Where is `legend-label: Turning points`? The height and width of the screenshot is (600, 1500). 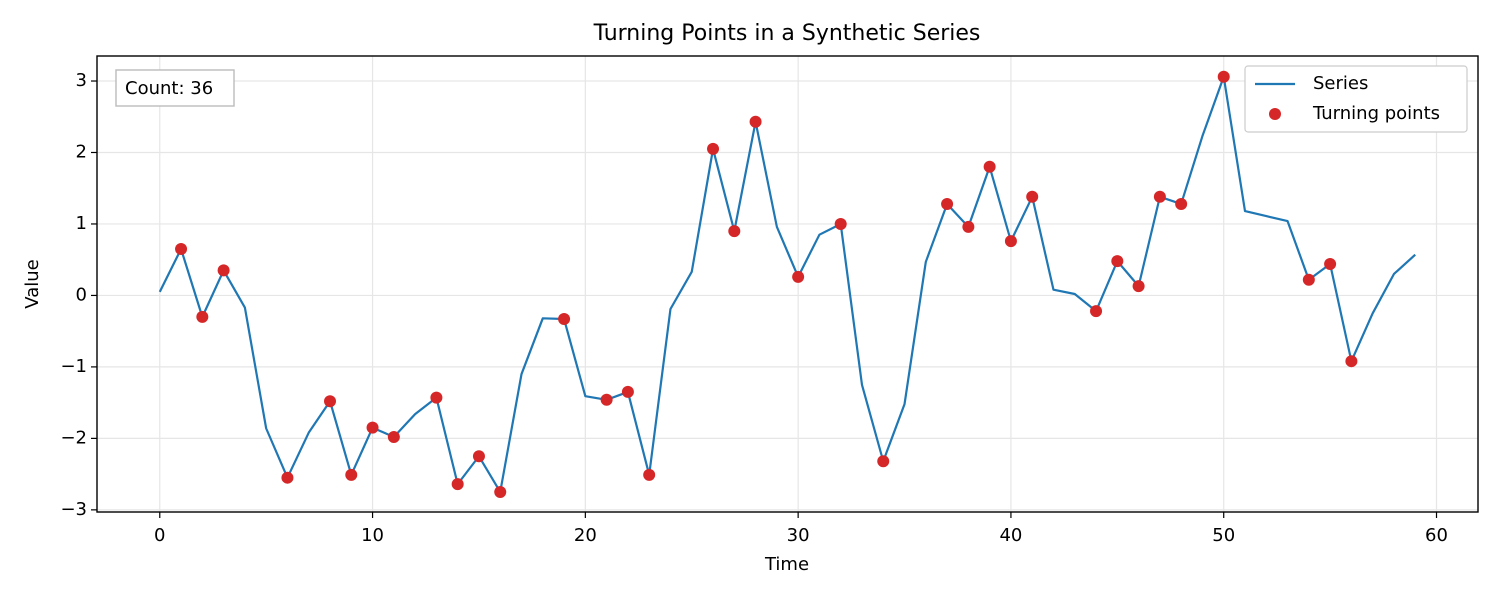
legend-label: Turning points is located at coordinates (1376, 113).